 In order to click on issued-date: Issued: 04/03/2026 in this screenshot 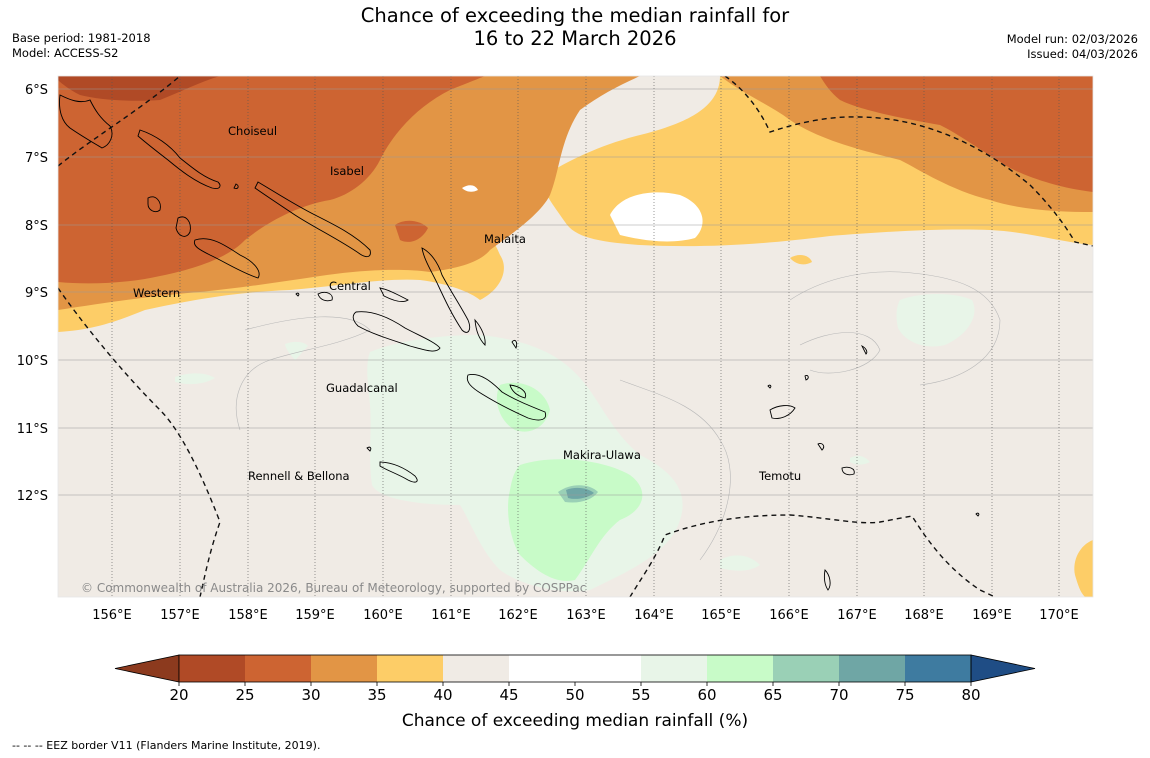, I will do `click(1082, 54)`.